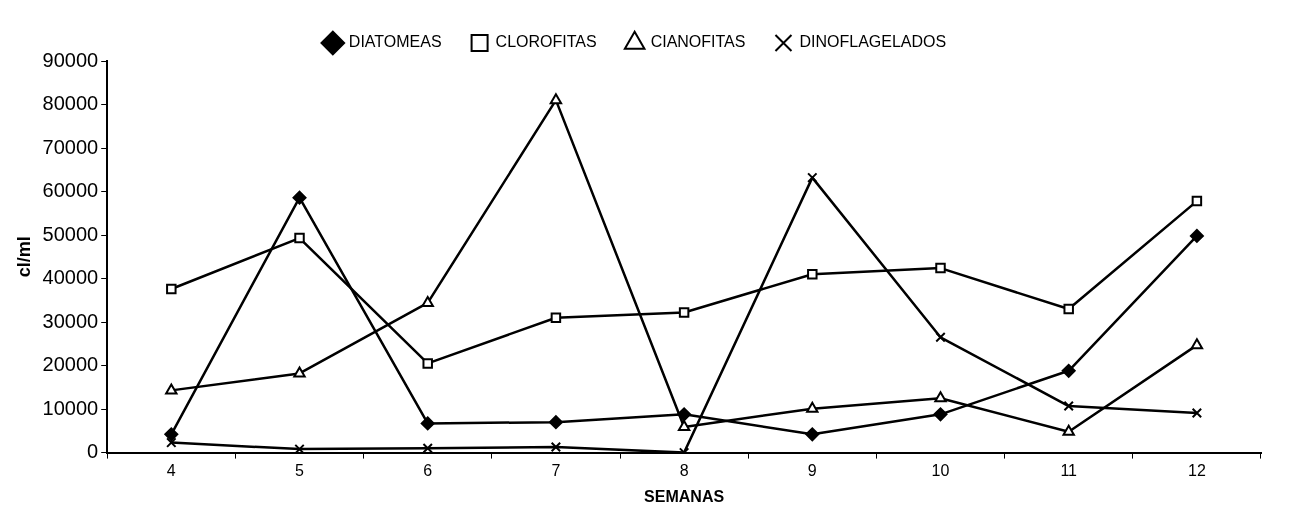 The image size is (1291, 516). Describe the element at coordinates (395, 42) in the screenshot. I see `legend-label: DIATOMEAS` at that location.